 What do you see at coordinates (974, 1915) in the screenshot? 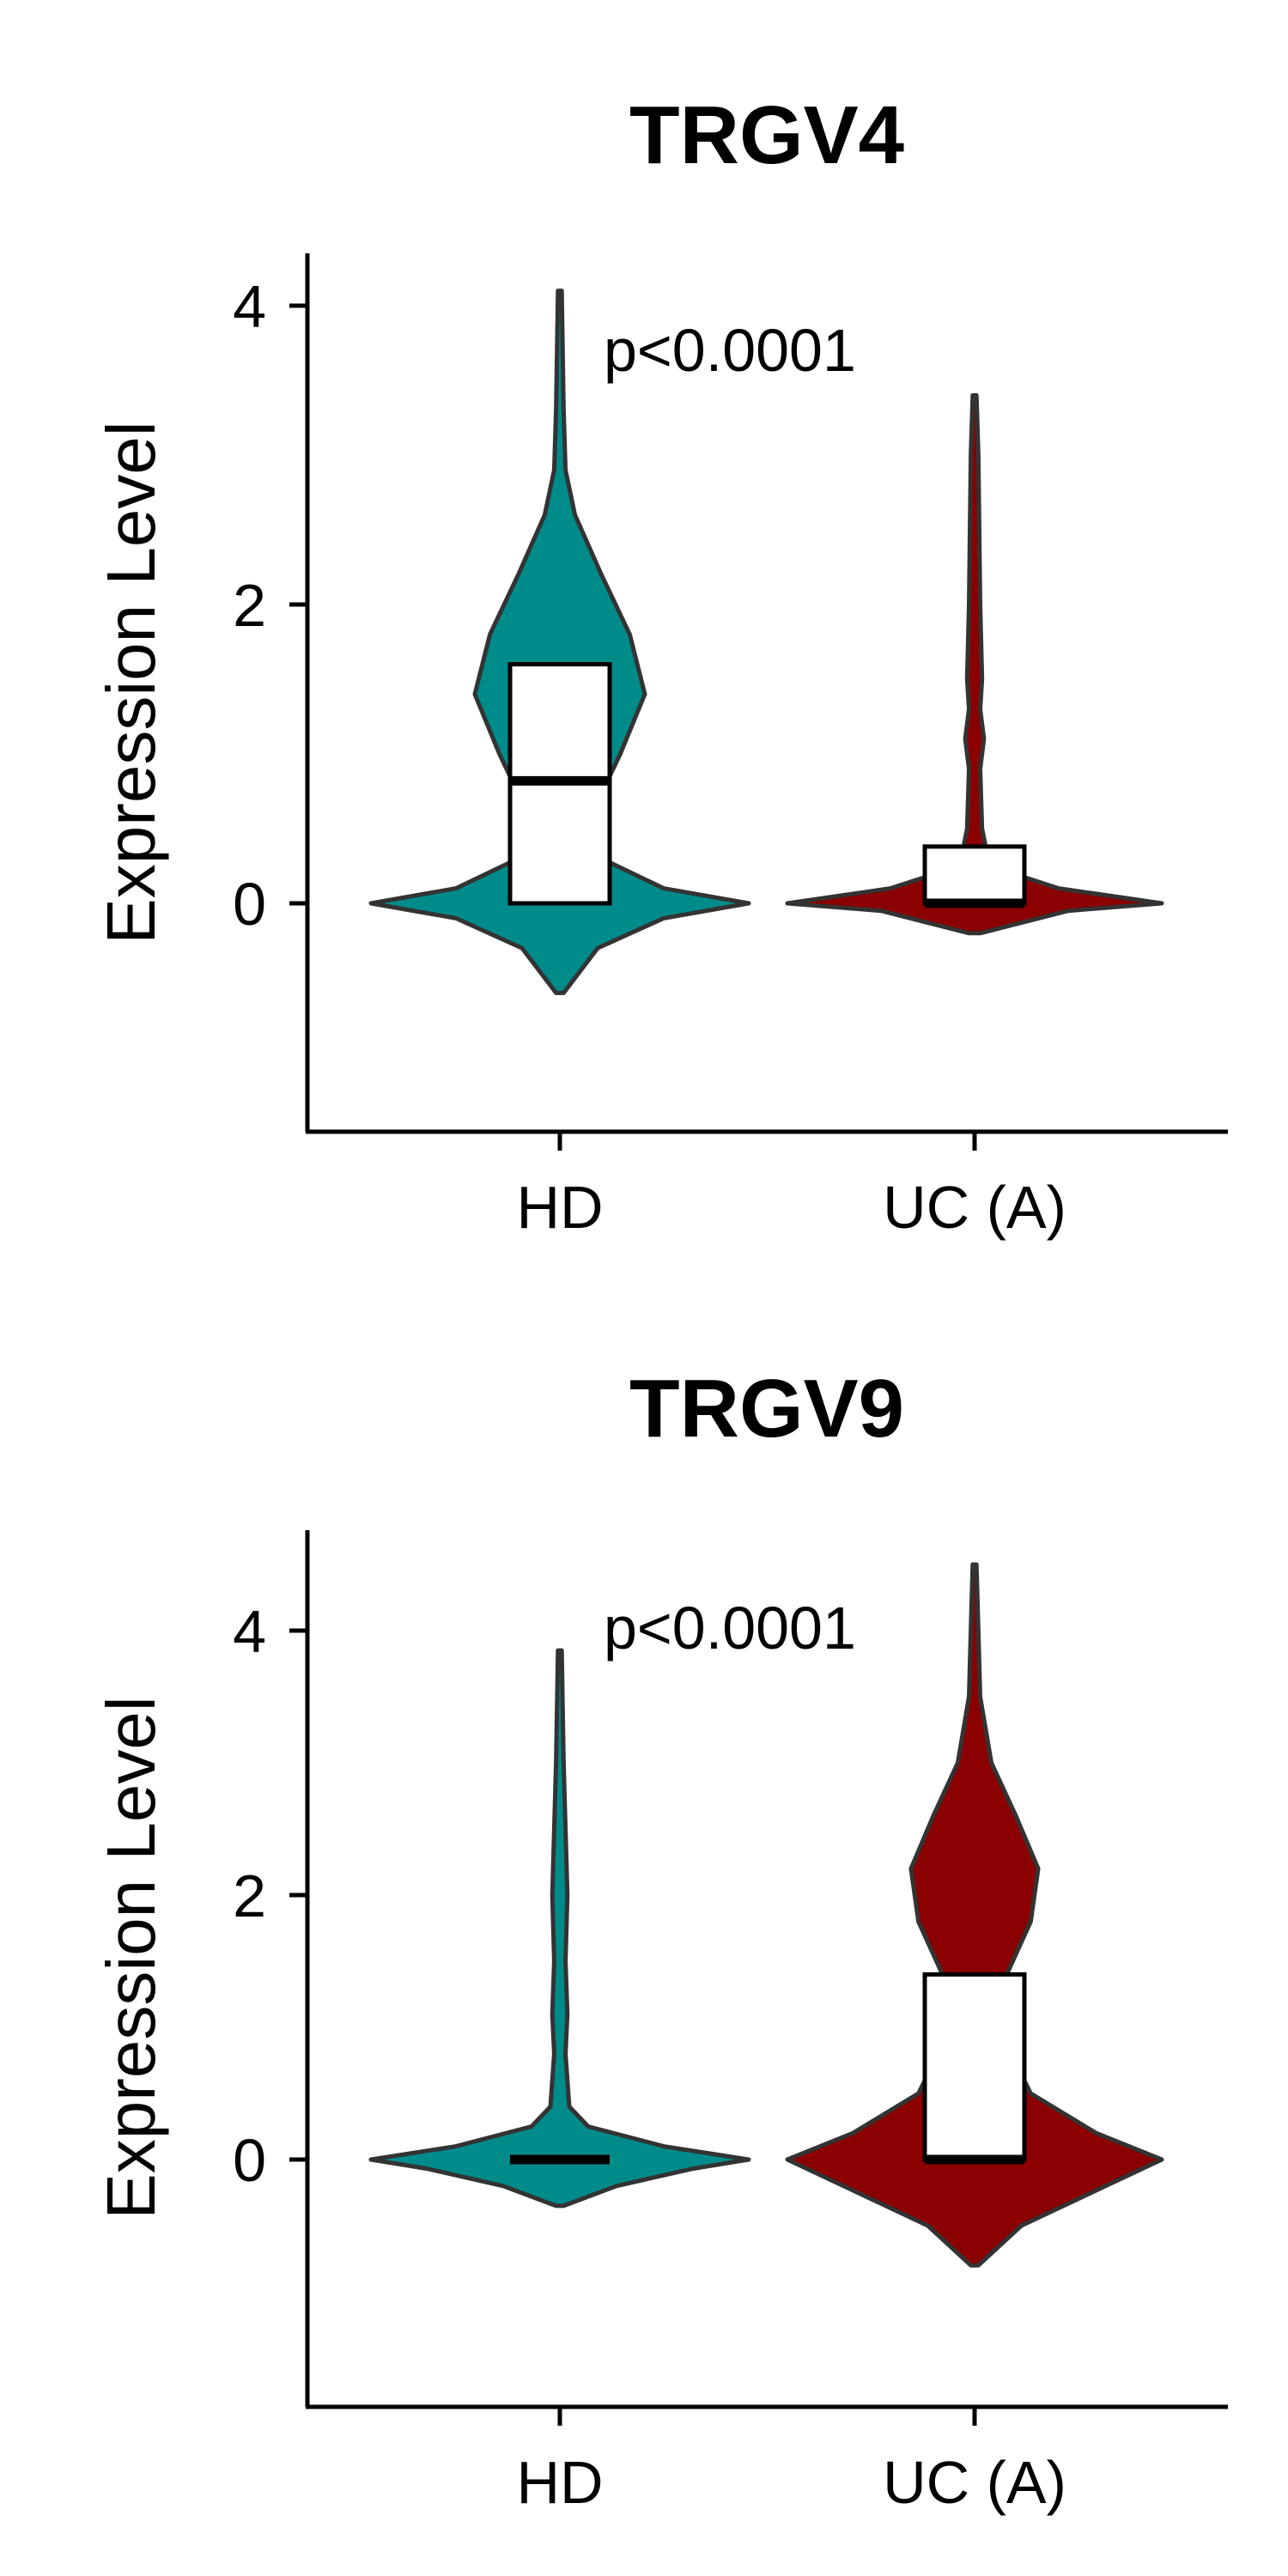
I see `violin-uc-a` at bounding box center [974, 1915].